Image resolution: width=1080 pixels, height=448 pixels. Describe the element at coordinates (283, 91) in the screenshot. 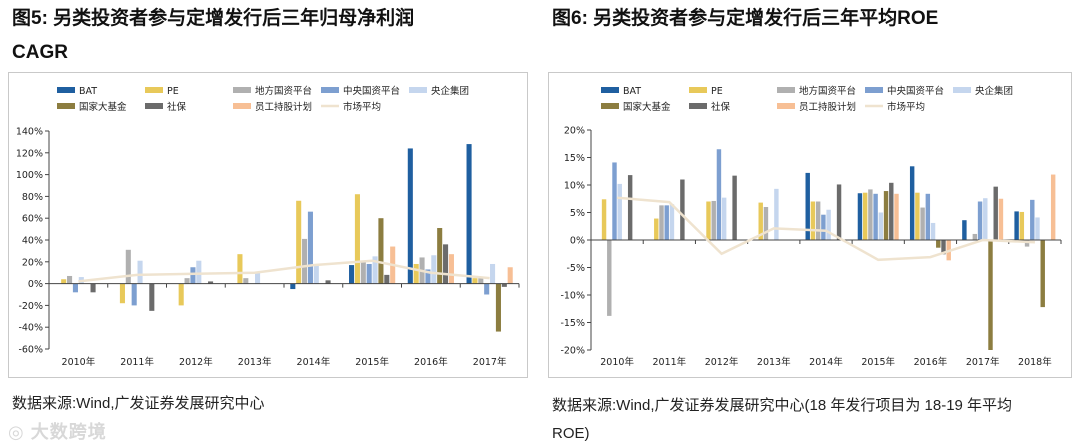

I see `legend-label: 地方国资平台` at that location.